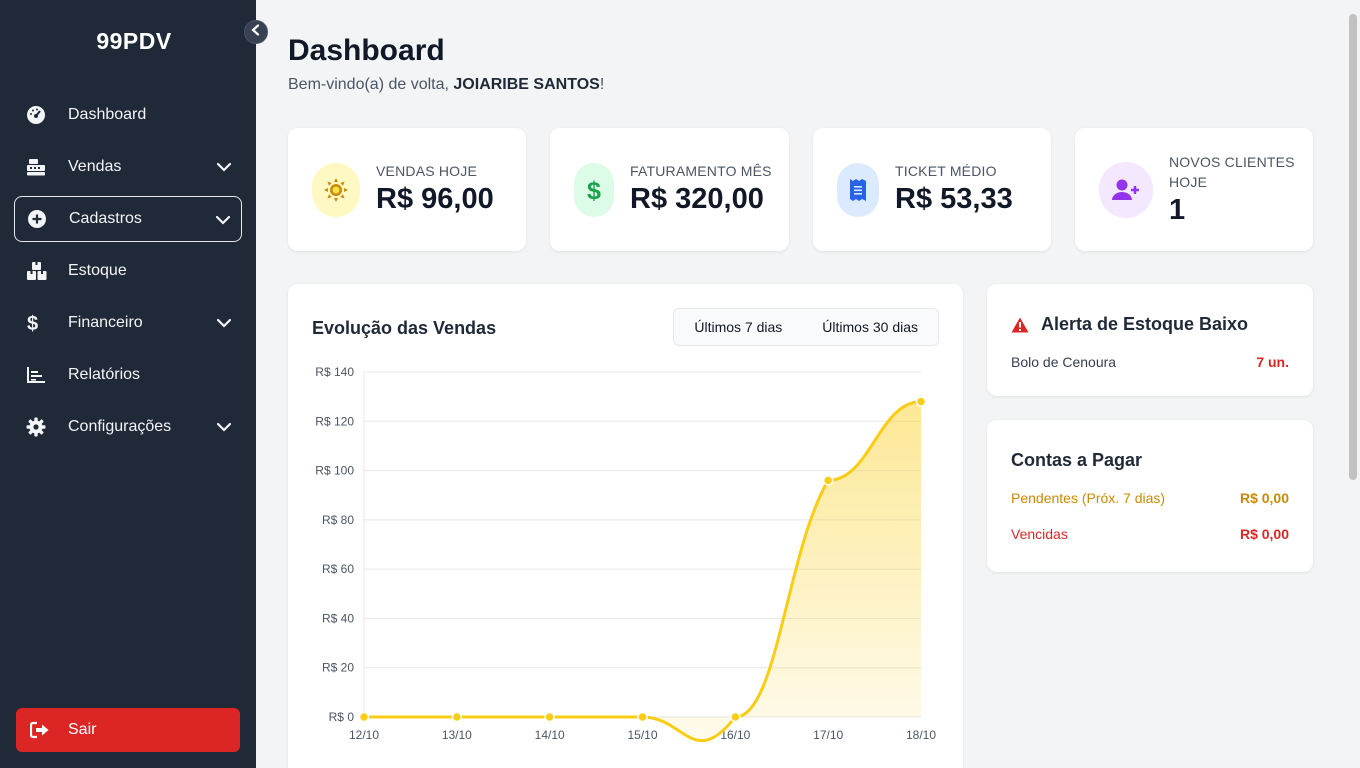 This screenshot has height=768, width=1360. I want to click on y-tick-label: R$ 80, so click(338, 520).